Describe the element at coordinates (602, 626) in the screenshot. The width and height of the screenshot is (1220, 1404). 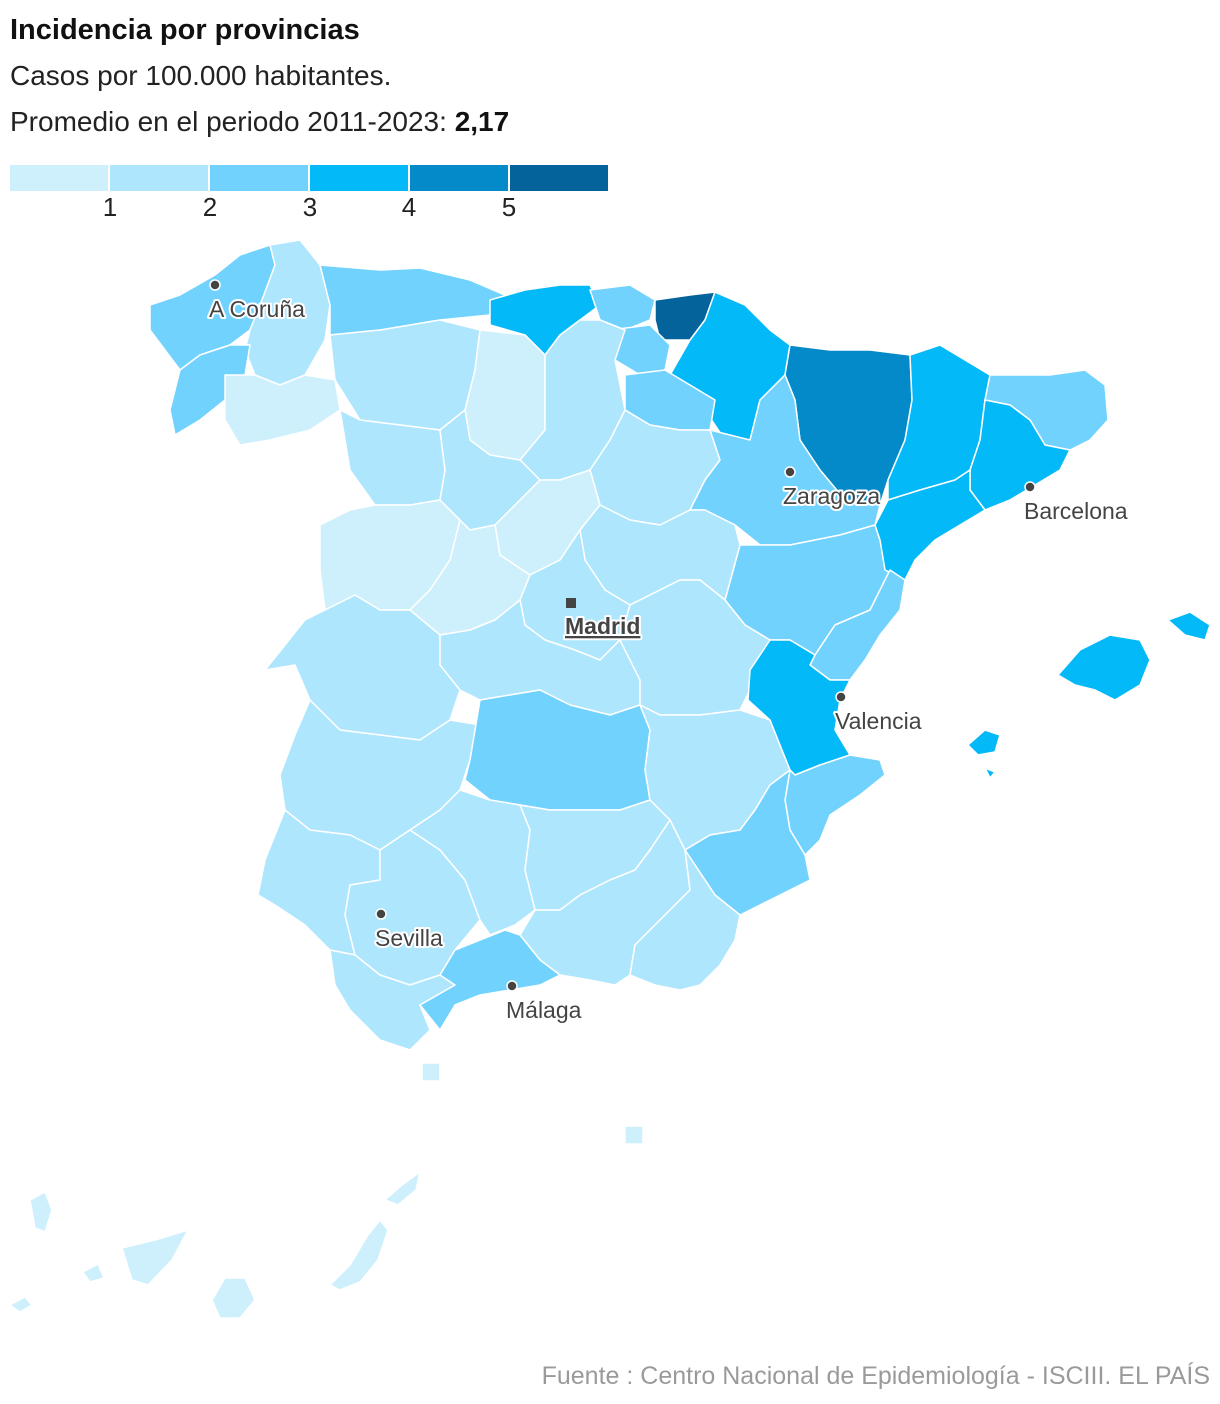
I see `capital-label: Madrid` at that location.